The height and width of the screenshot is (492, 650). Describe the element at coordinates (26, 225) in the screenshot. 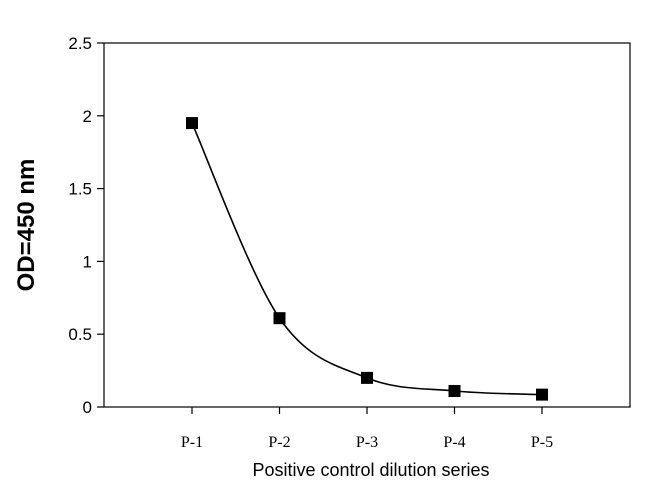

I see `y-axis-label: OD=450 nm` at that location.